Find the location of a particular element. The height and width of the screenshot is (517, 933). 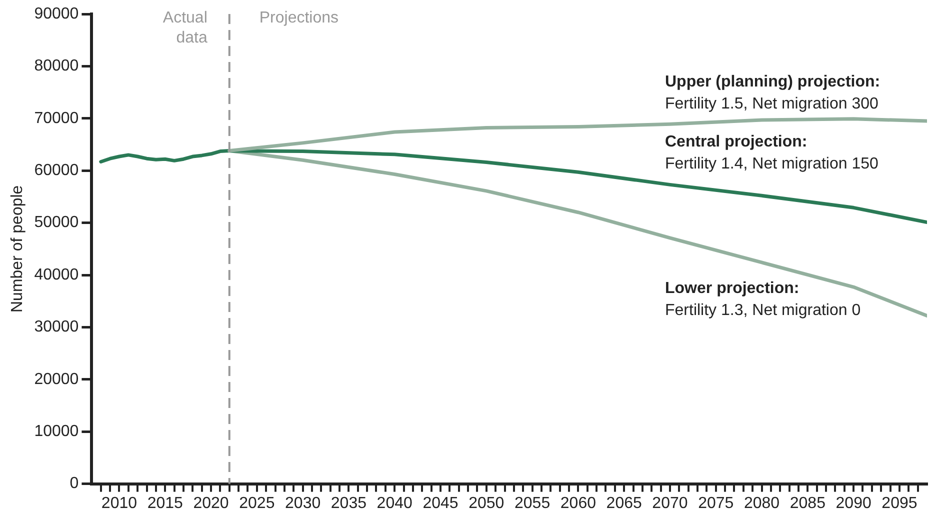

x-tick-label: 2060 is located at coordinates (578, 503).